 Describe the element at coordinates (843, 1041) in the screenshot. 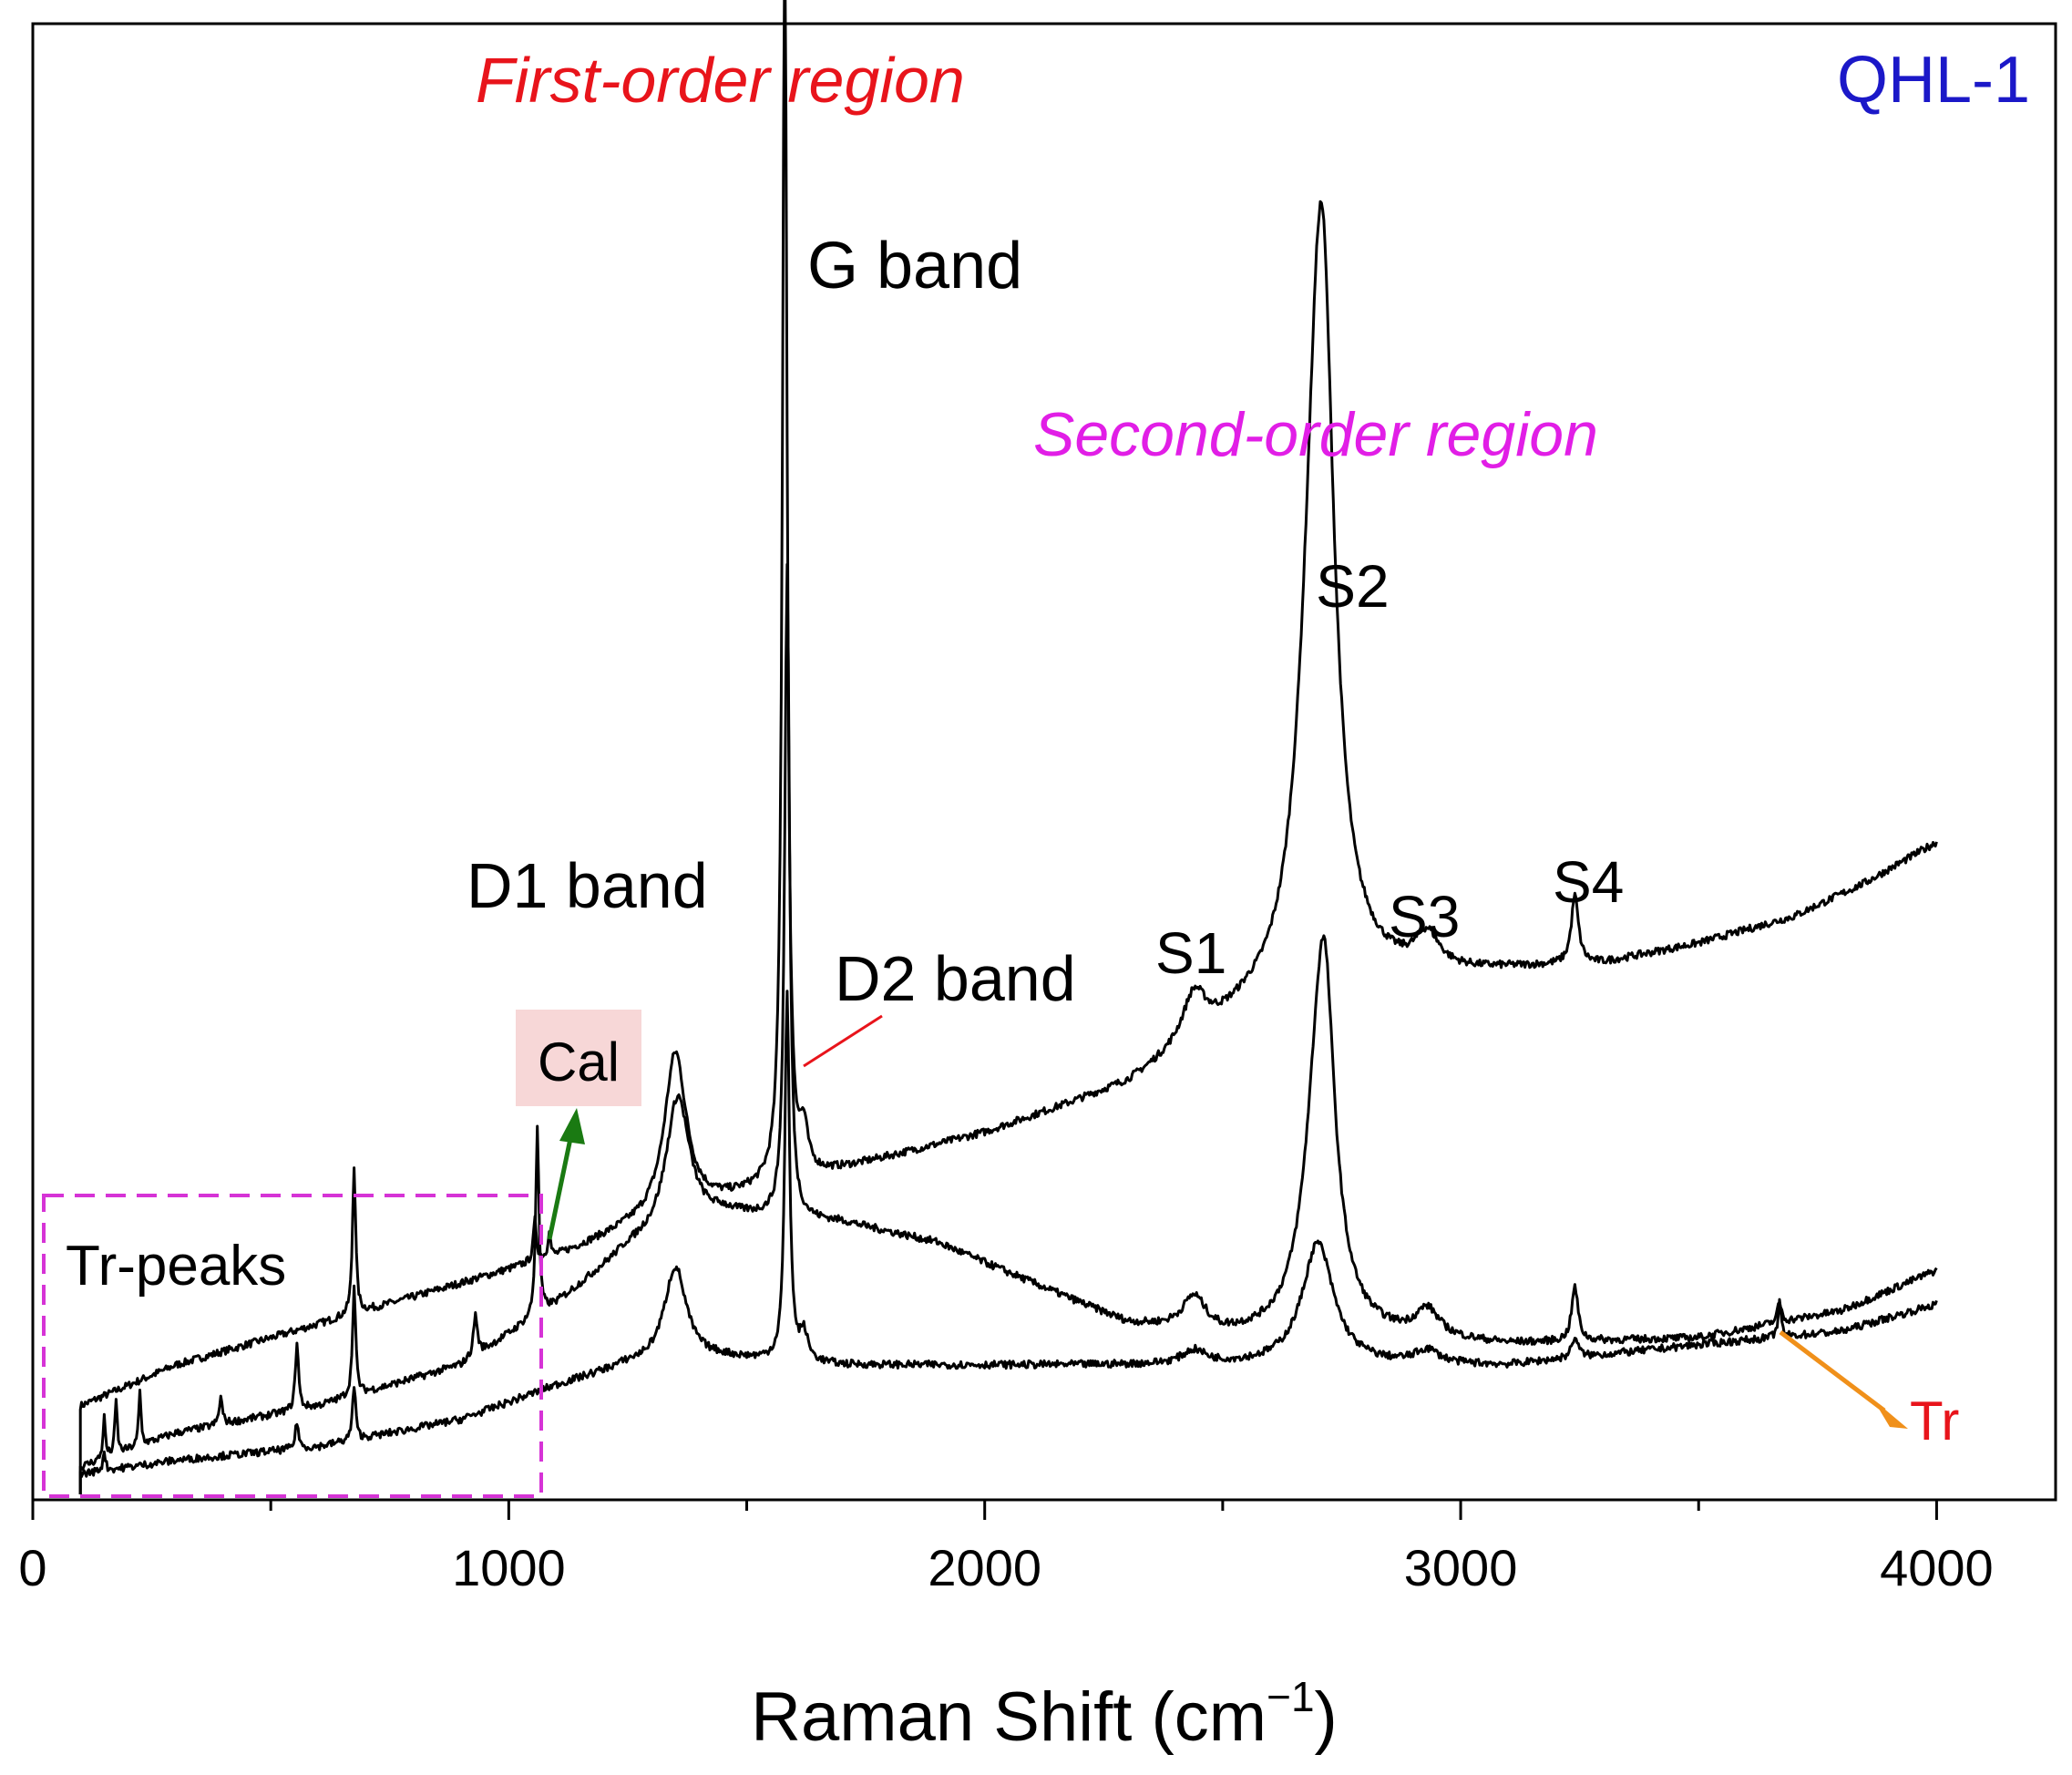

I see `d2-leader-line` at that location.